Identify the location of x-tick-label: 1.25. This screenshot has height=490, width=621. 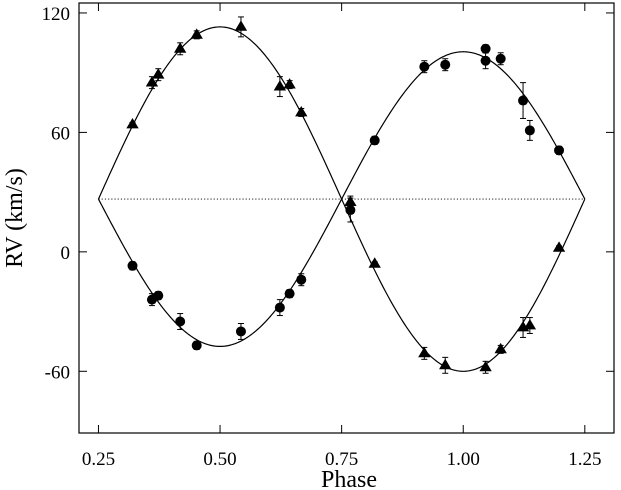
(584, 459).